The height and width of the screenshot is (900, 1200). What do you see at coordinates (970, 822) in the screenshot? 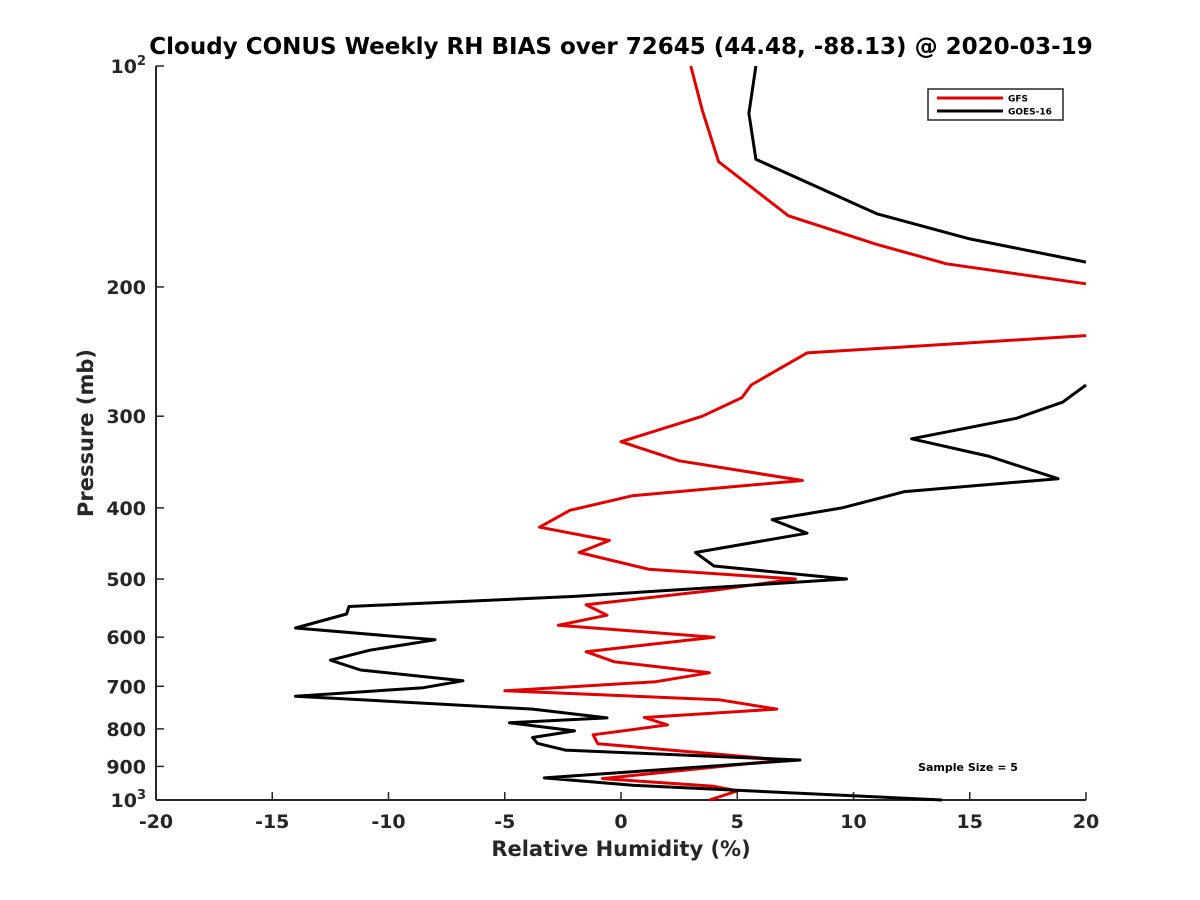
I see `x-tick-label: 15` at bounding box center [970, 822].